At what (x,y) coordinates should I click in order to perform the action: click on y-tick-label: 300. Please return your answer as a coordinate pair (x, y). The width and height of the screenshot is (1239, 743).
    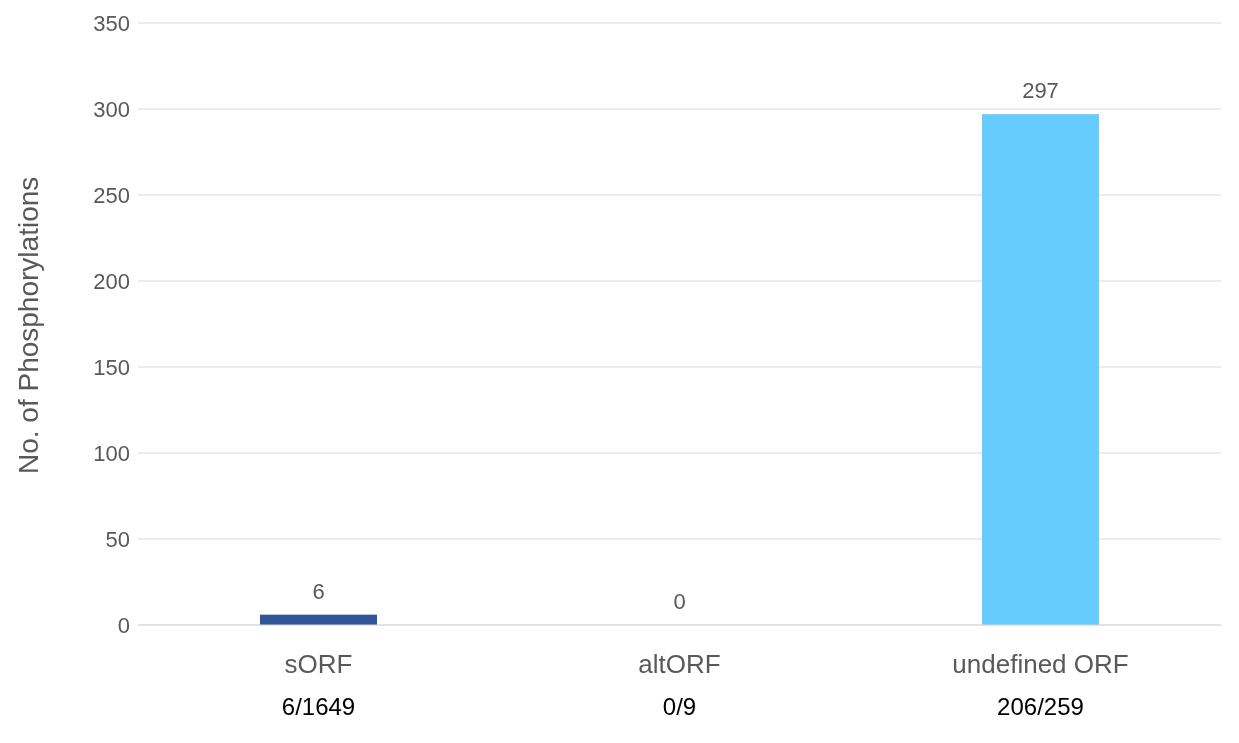
    Looking at the image, I should click on (111, 109).